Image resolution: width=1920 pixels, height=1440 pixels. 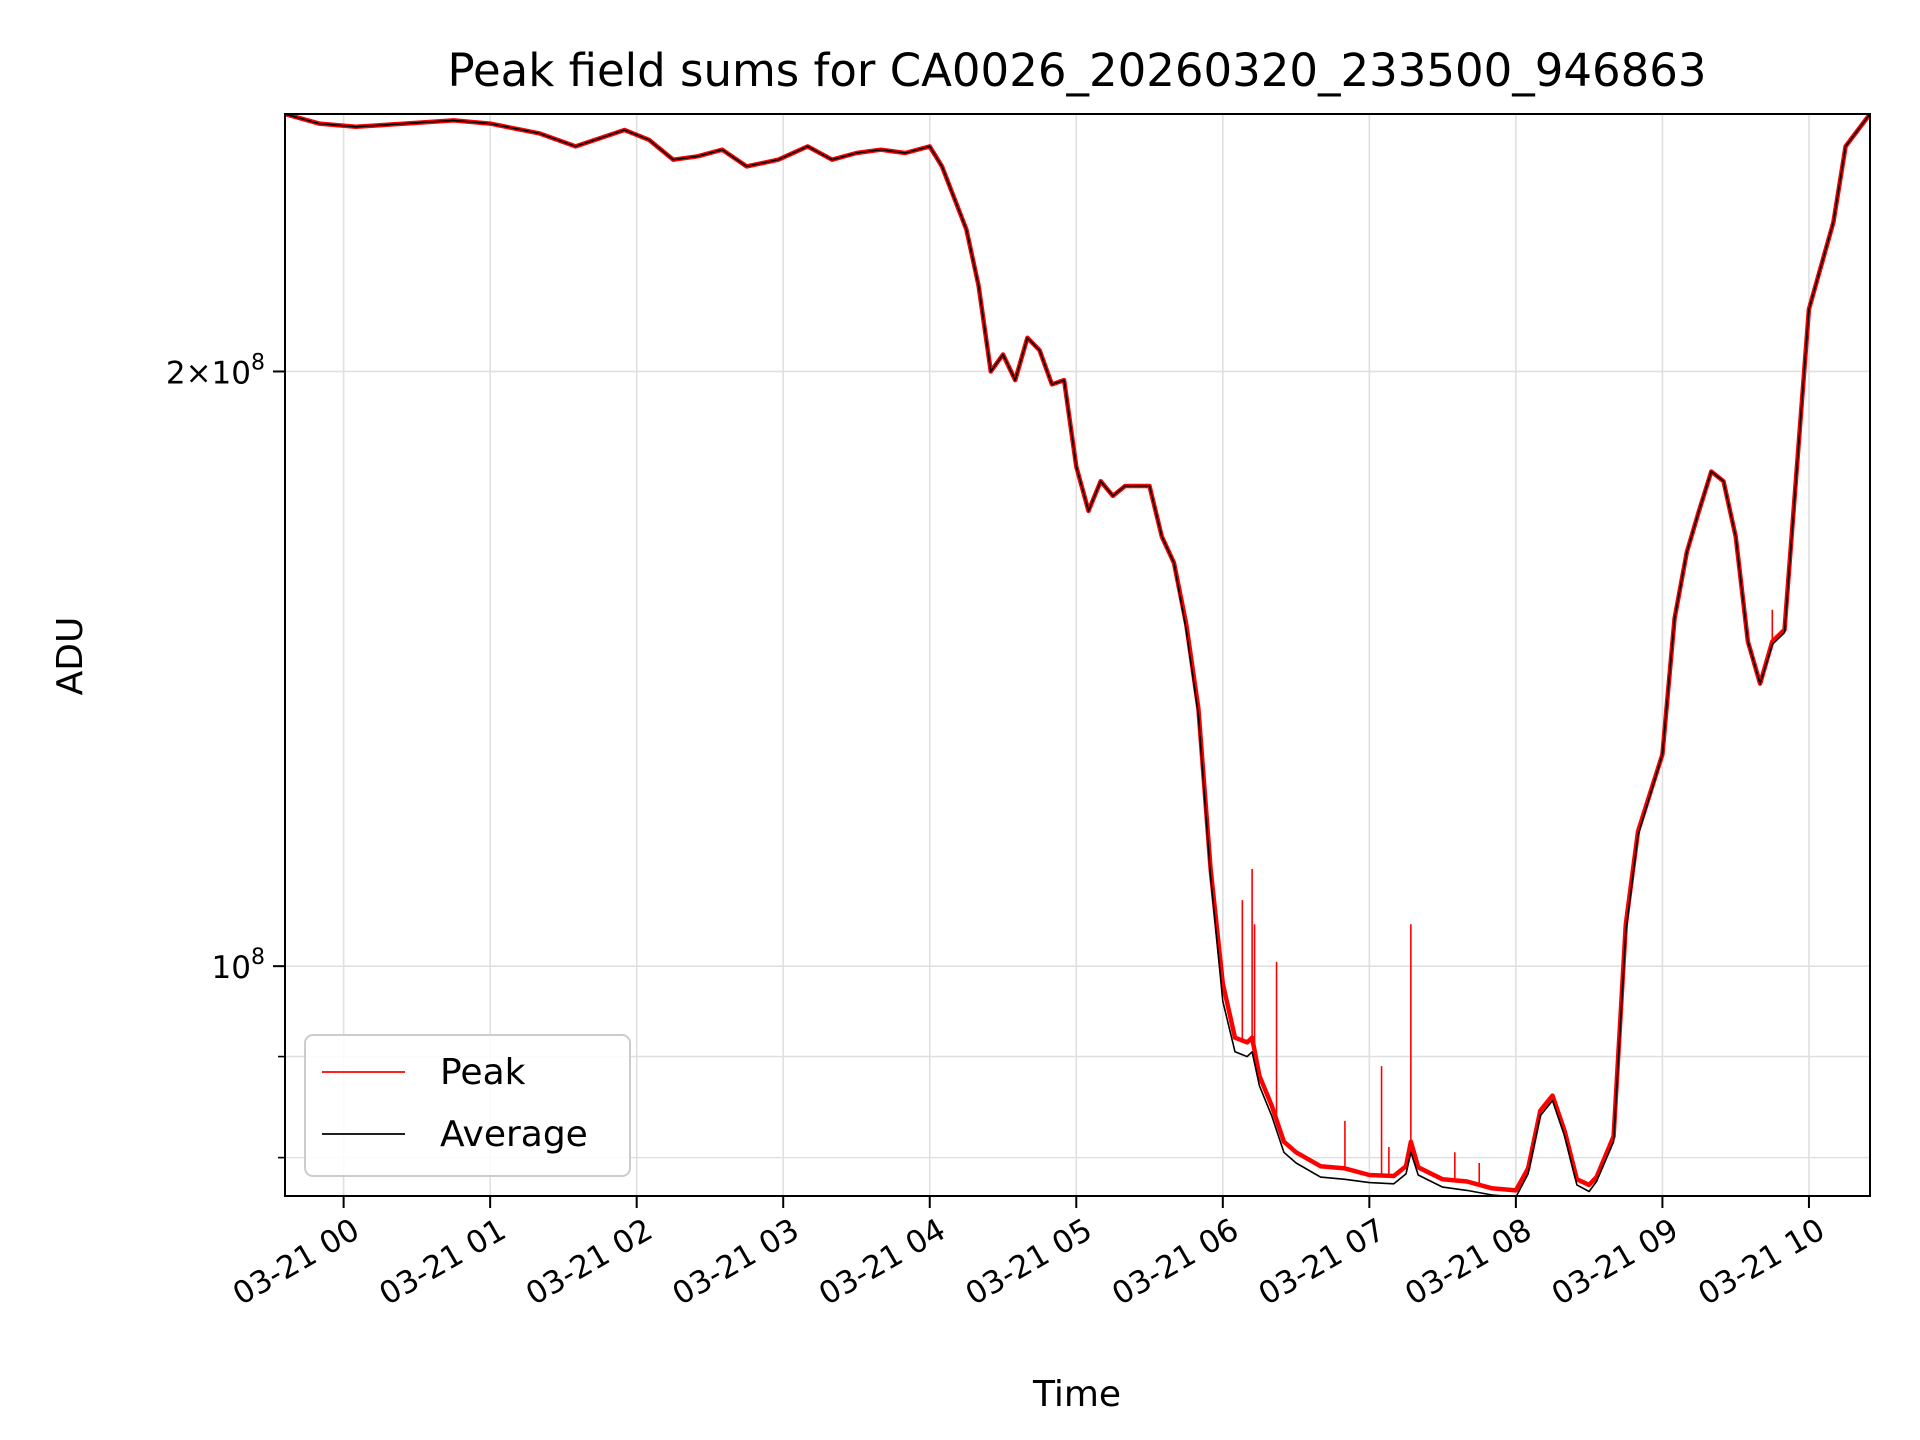 I want to click on y-tick-label: 108, so click(x=238, y=965).